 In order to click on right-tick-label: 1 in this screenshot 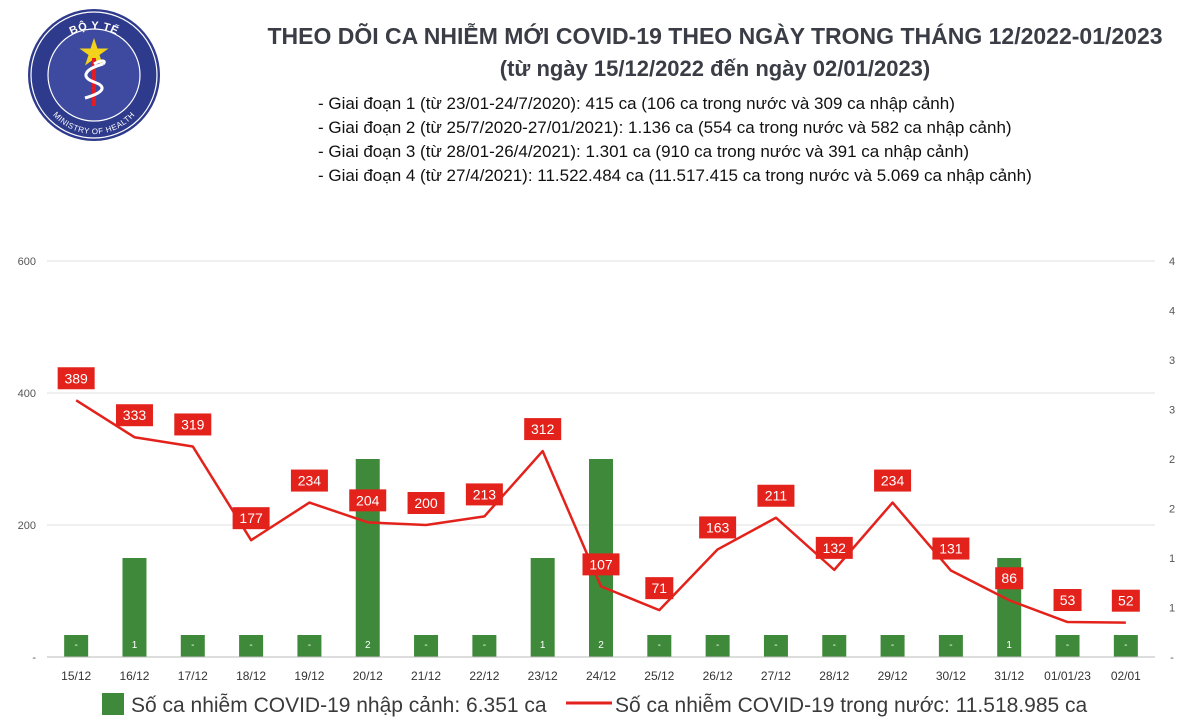, I will do `click(1172, 609)`.